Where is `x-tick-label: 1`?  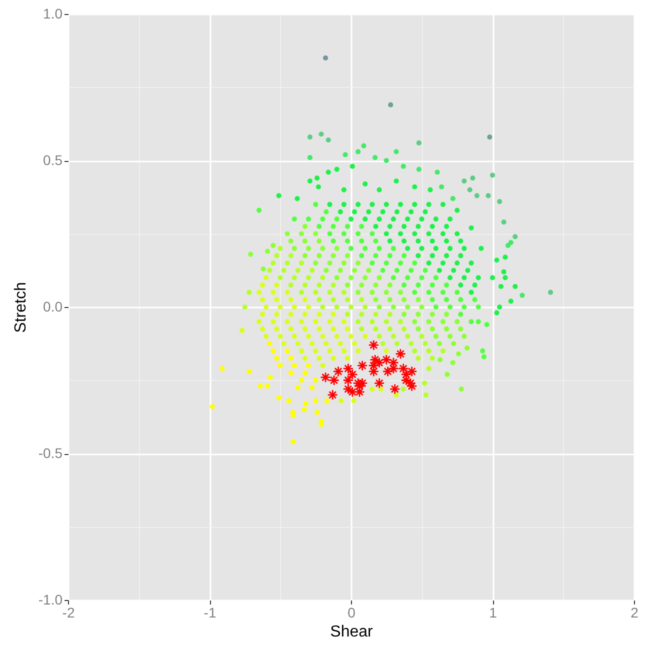 x-tick-label: 1 is located at coordinates (493, 612).